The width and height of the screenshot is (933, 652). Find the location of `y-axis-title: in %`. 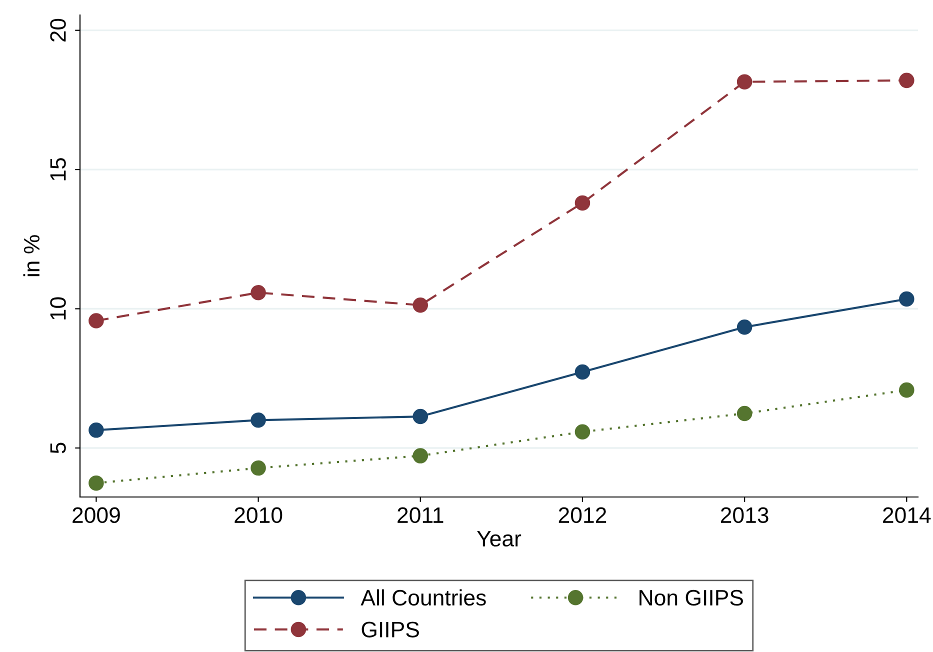

y-axis-title: in % is located at coordinates (31, 255).